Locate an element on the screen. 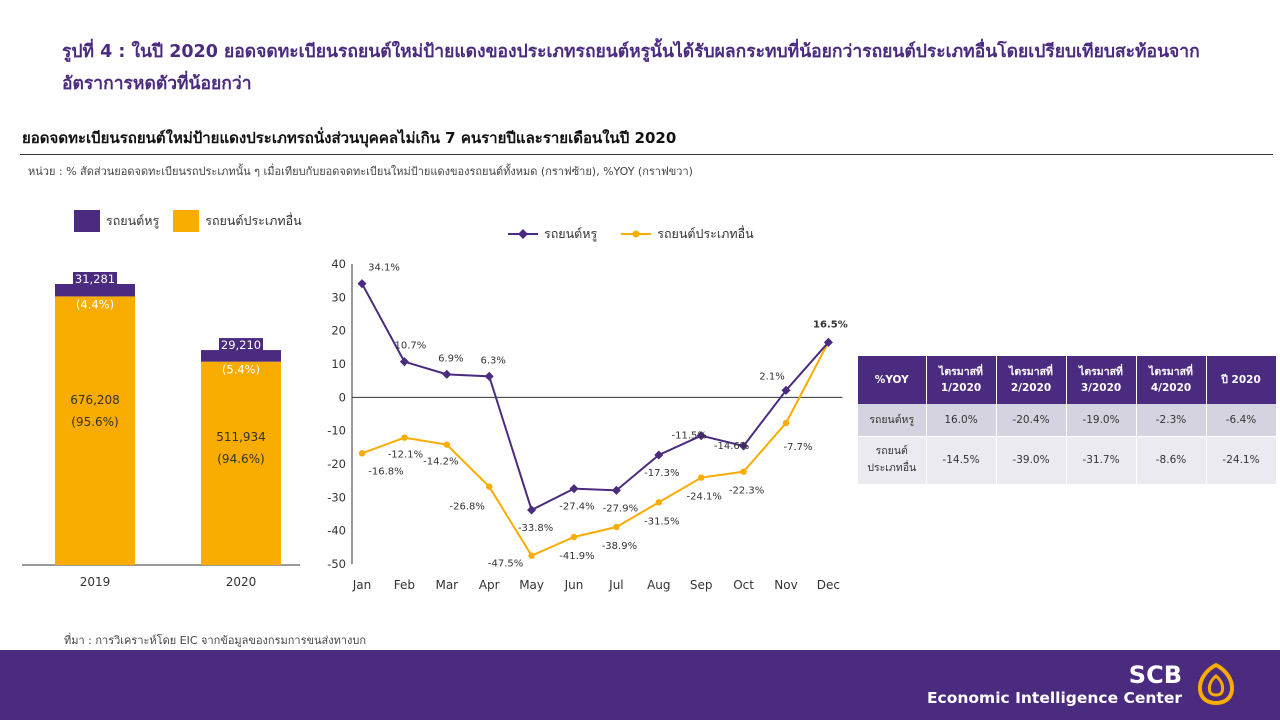  point-other-Nov is located at coordinates (786, 423).